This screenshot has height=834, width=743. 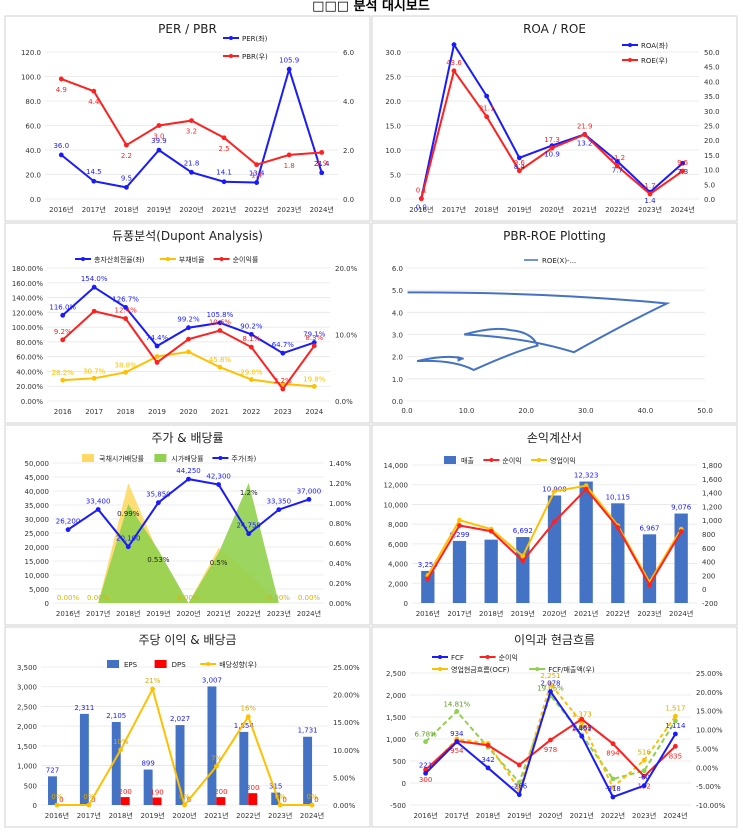 I want to click on income-y2-tick: 0, so click(x=704, y=590).